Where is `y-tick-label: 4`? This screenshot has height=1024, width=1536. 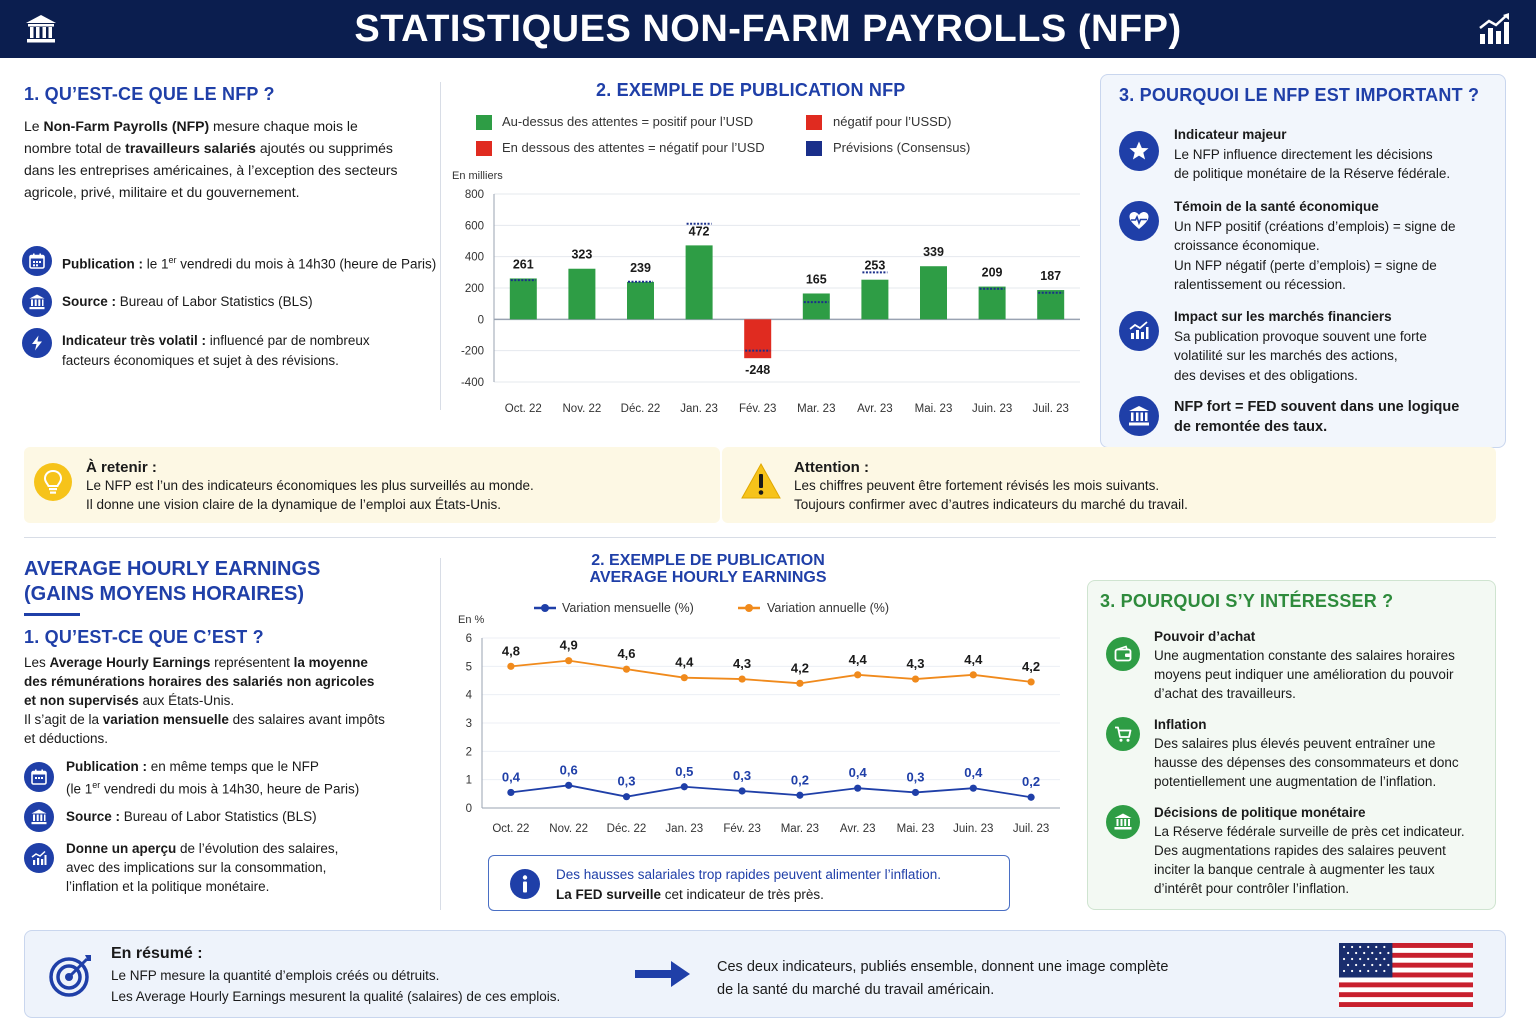
y-tick-label: 4 is located at coordinates (469, 696).